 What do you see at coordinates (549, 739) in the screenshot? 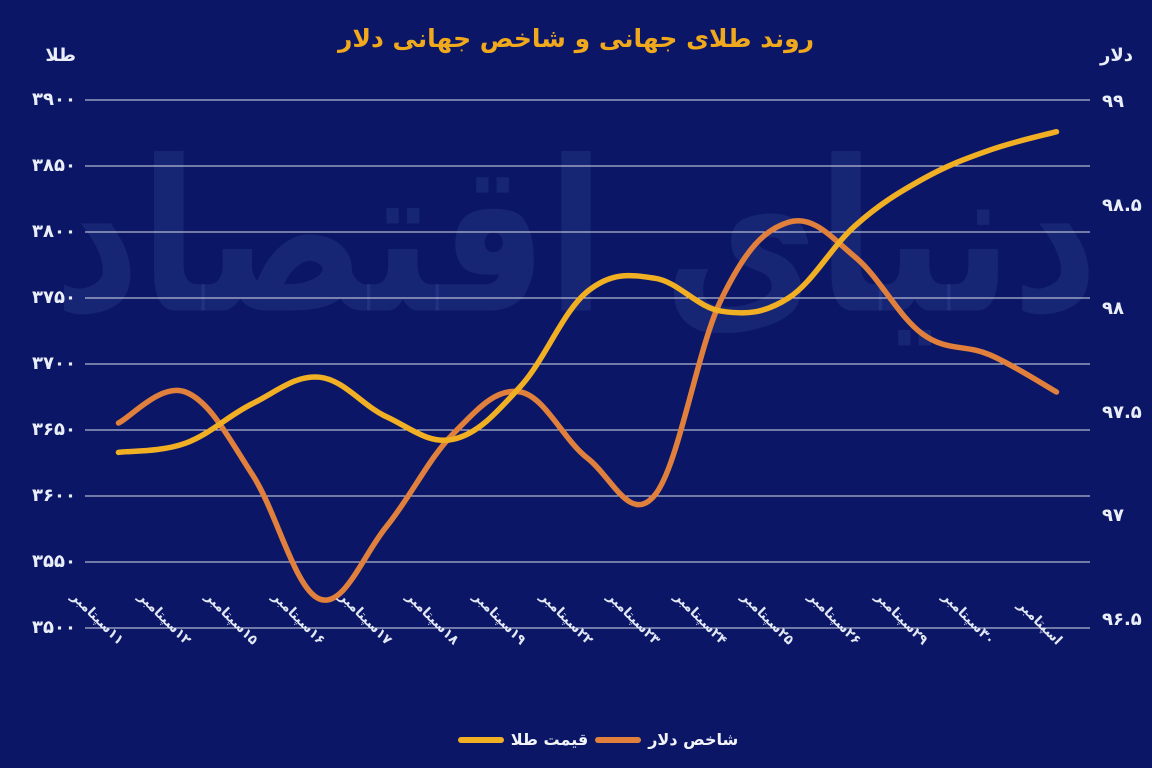
I see `legend-label-gold-price: قیمت طلا` at bounding box center [549, 739].